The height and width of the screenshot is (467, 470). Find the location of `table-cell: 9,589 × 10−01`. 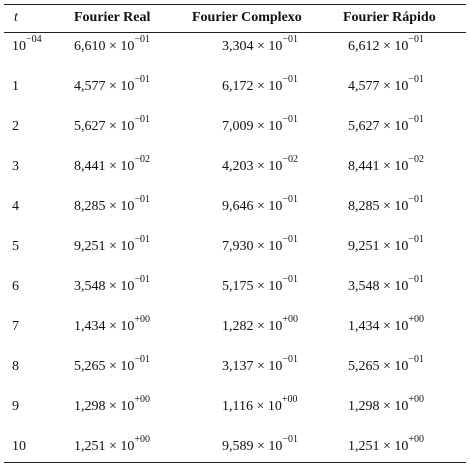

table-cell: 9,589 × 10−01 is located at coordinates (260, 445).